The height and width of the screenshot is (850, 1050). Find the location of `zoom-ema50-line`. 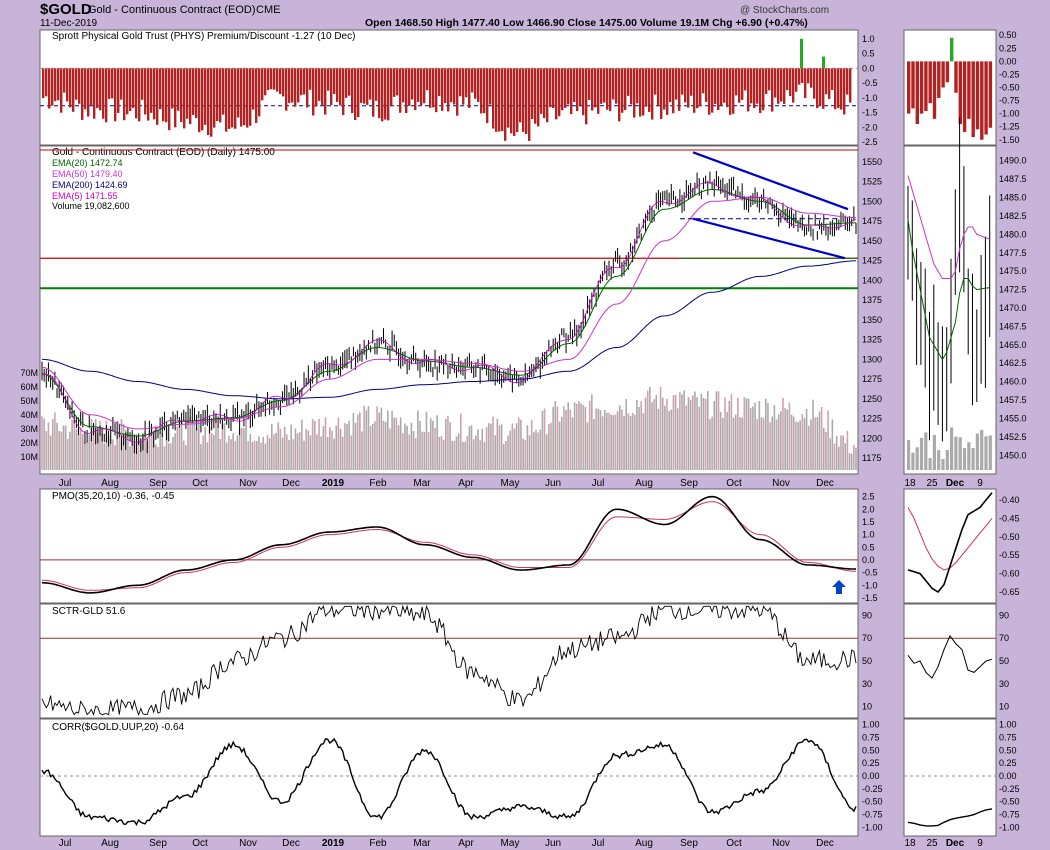

zoom-ema50-line is located at coordinates (948, 227).